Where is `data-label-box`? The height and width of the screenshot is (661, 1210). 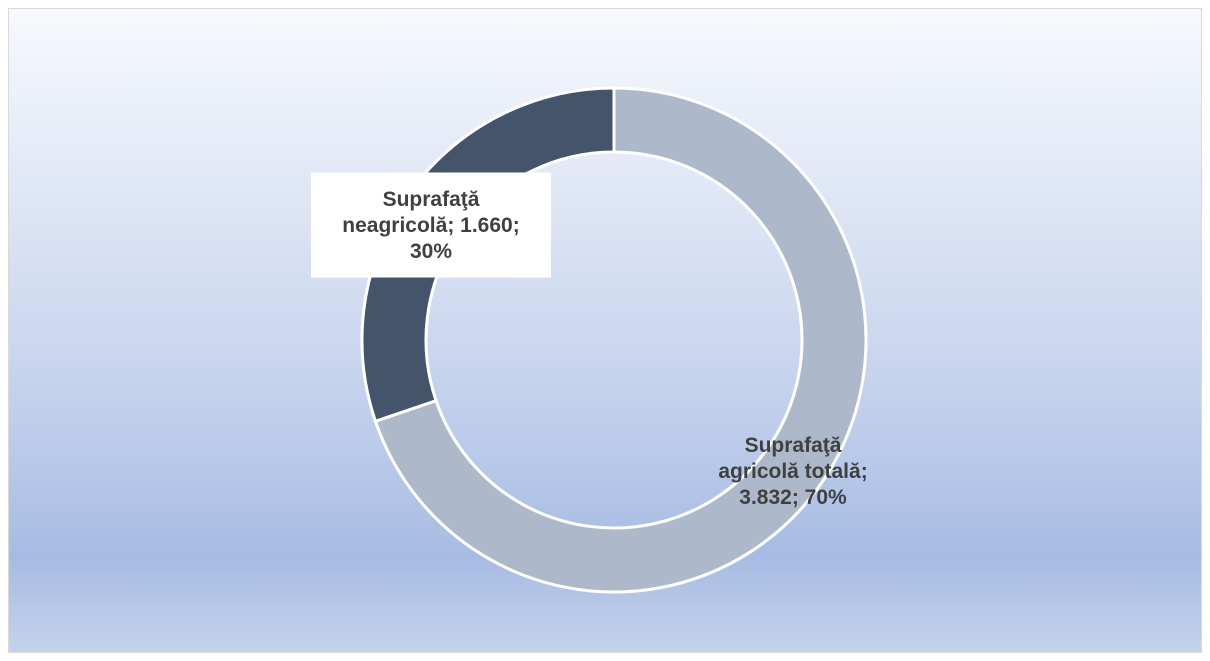 data-label-box is located at coordinates (431, 225).